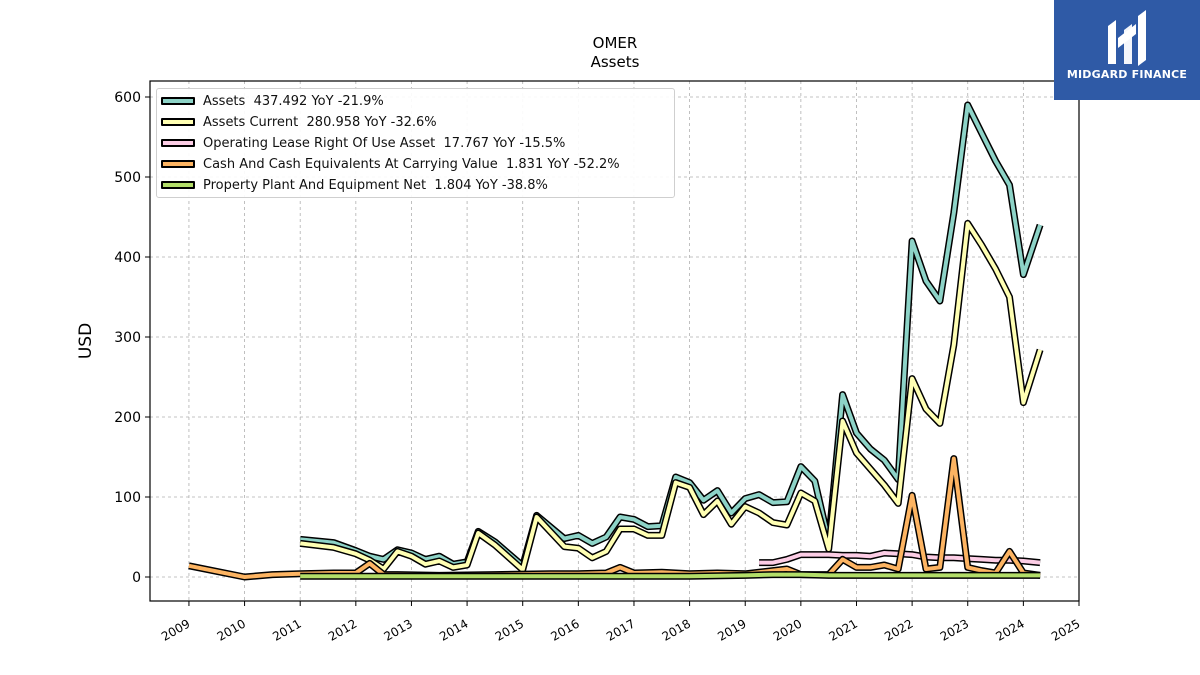  What do you see at coordinates (398, 629) in the screenshot?
I see `x-tick-label: 2013` at bounding box center [398, 629].